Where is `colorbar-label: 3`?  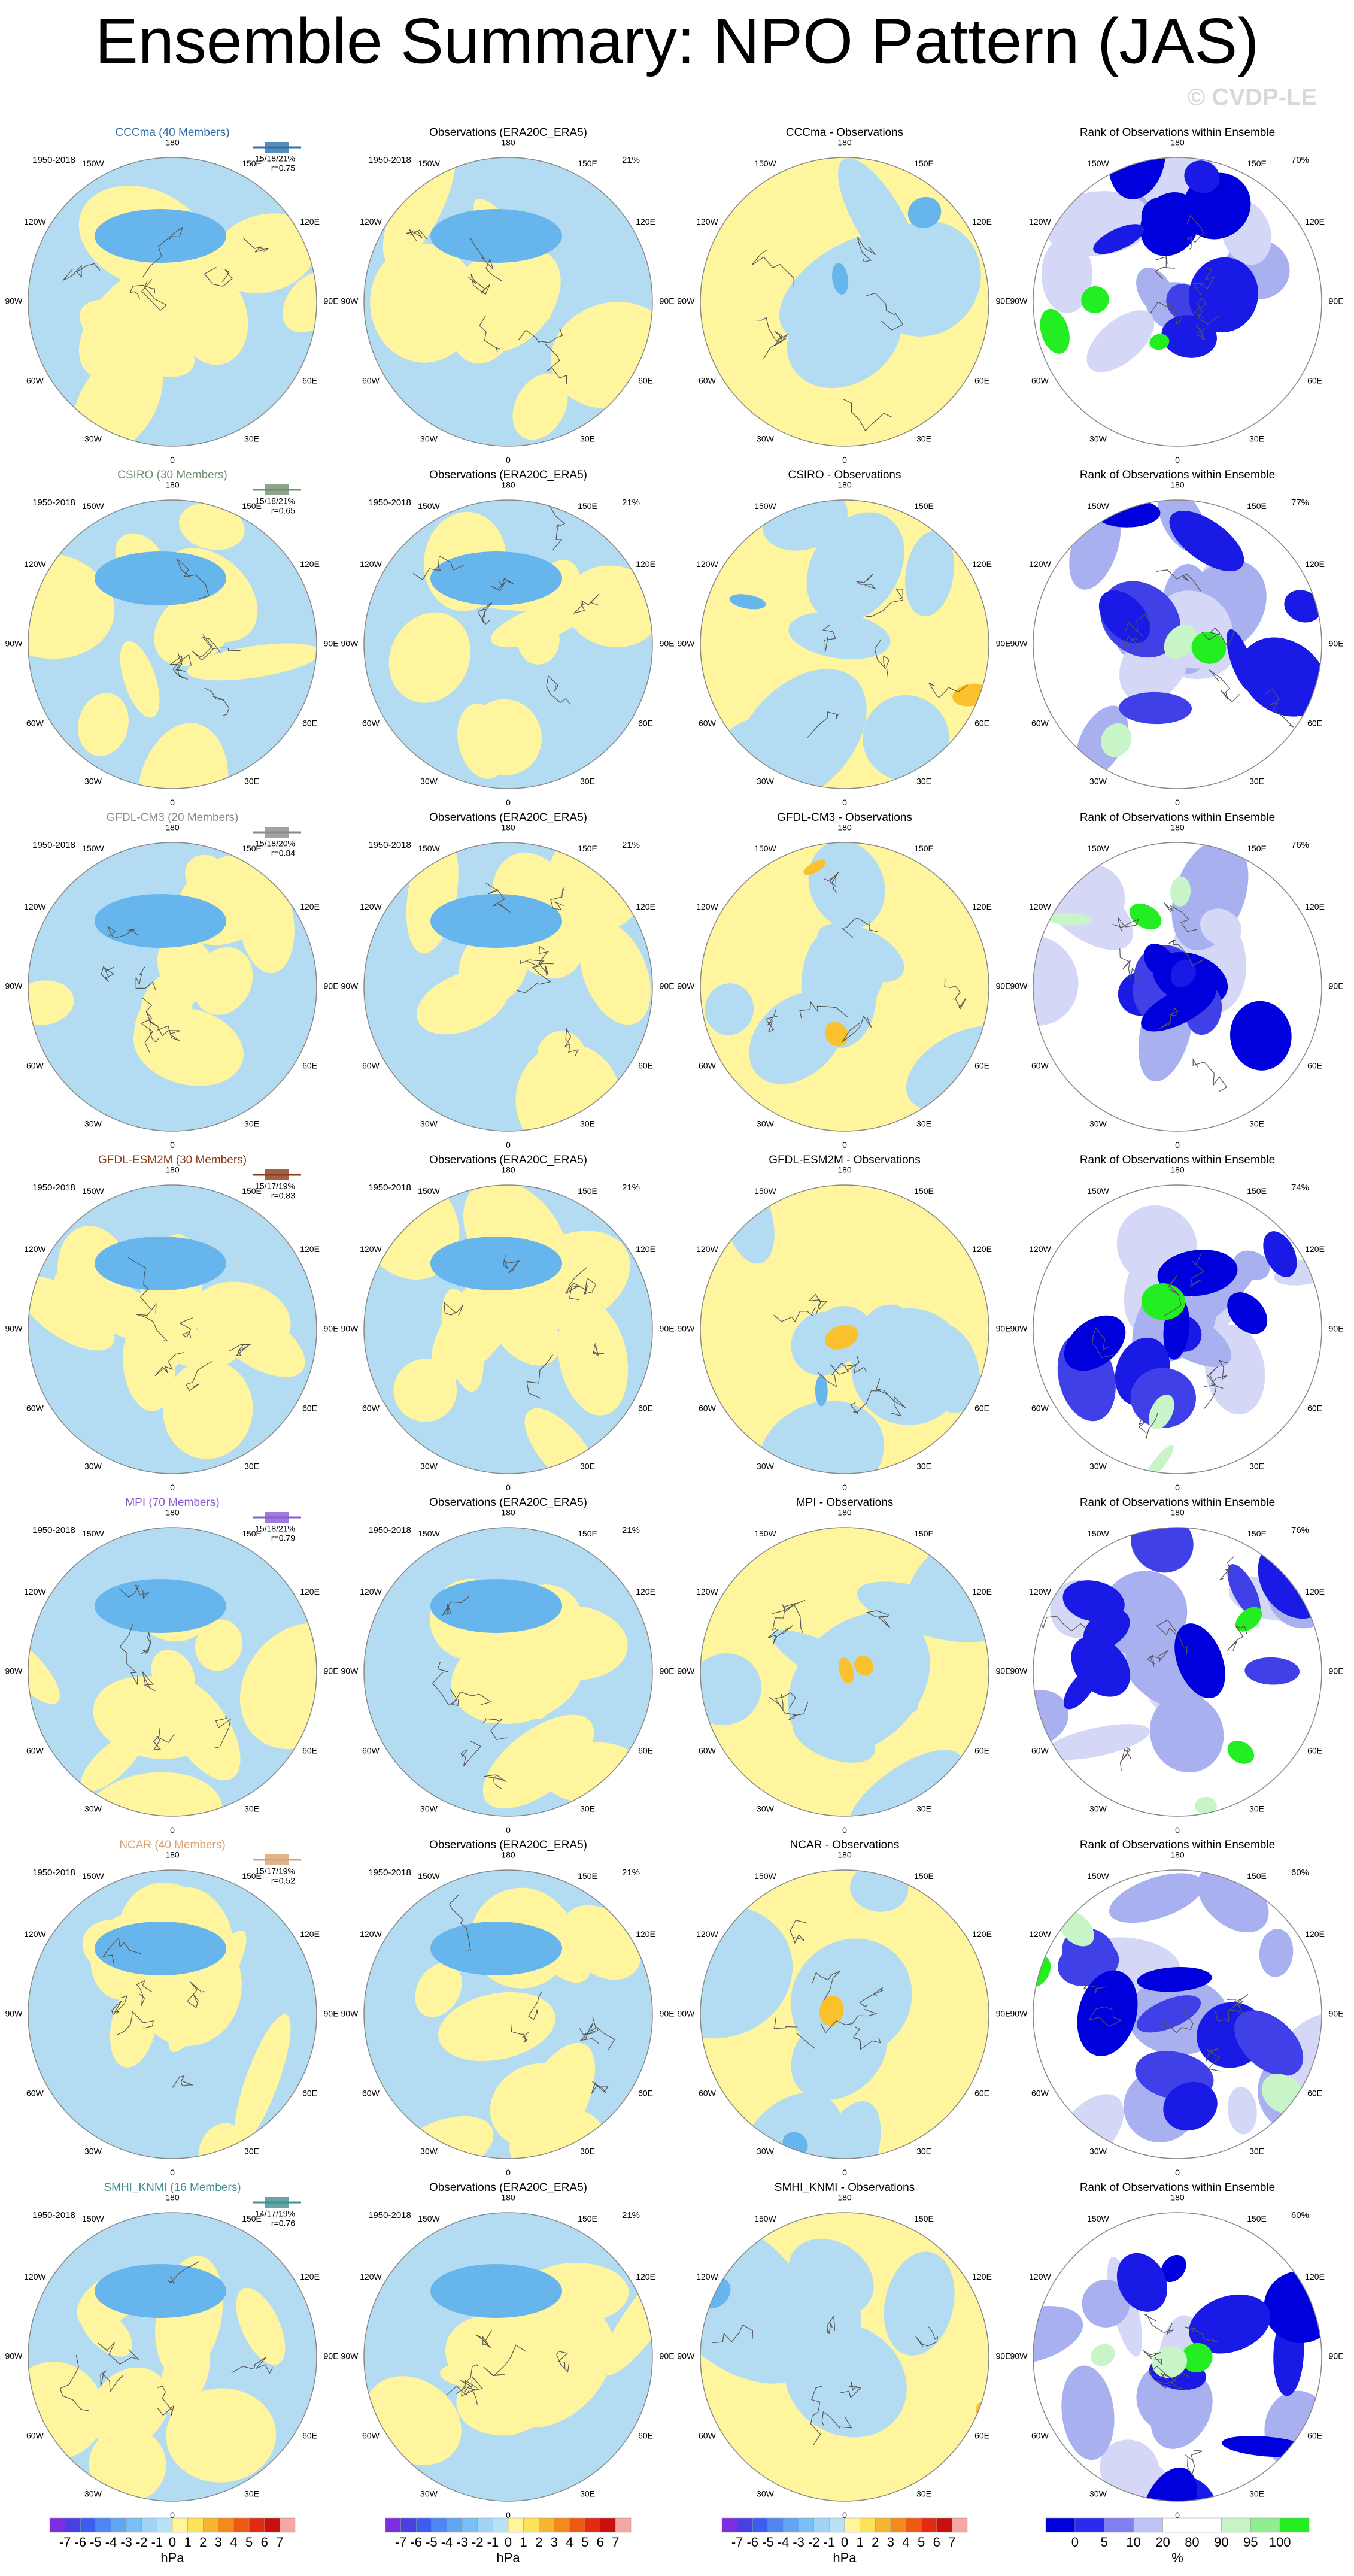 colorbar-label: 3 is located at coordinates (554, 2542).